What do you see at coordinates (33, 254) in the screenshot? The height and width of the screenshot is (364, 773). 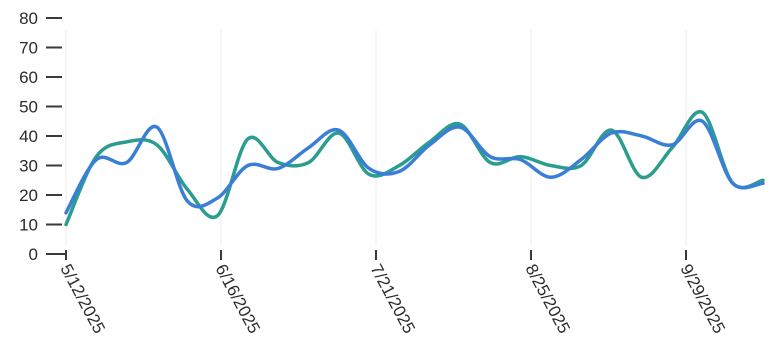 I see `y-tick-label: 0` at bounding box center [33, 254].